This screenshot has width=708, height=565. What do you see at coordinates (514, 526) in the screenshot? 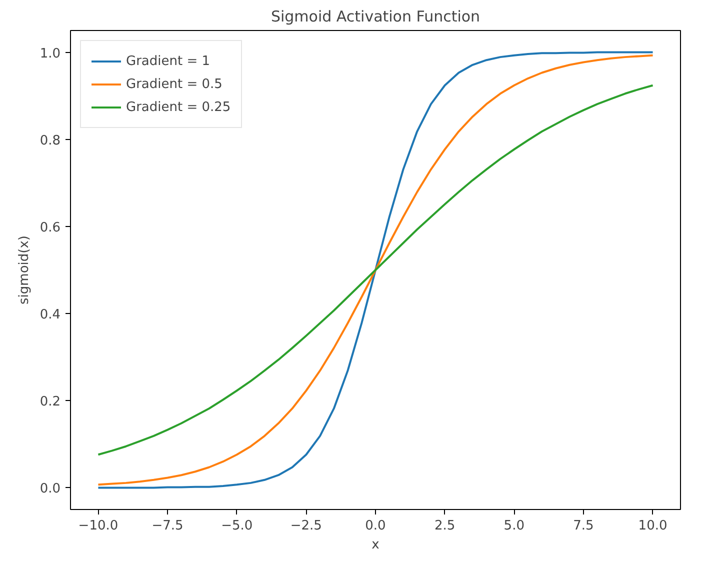
I see `x-tick-label: 5.0` at bounding box center [514, 526].